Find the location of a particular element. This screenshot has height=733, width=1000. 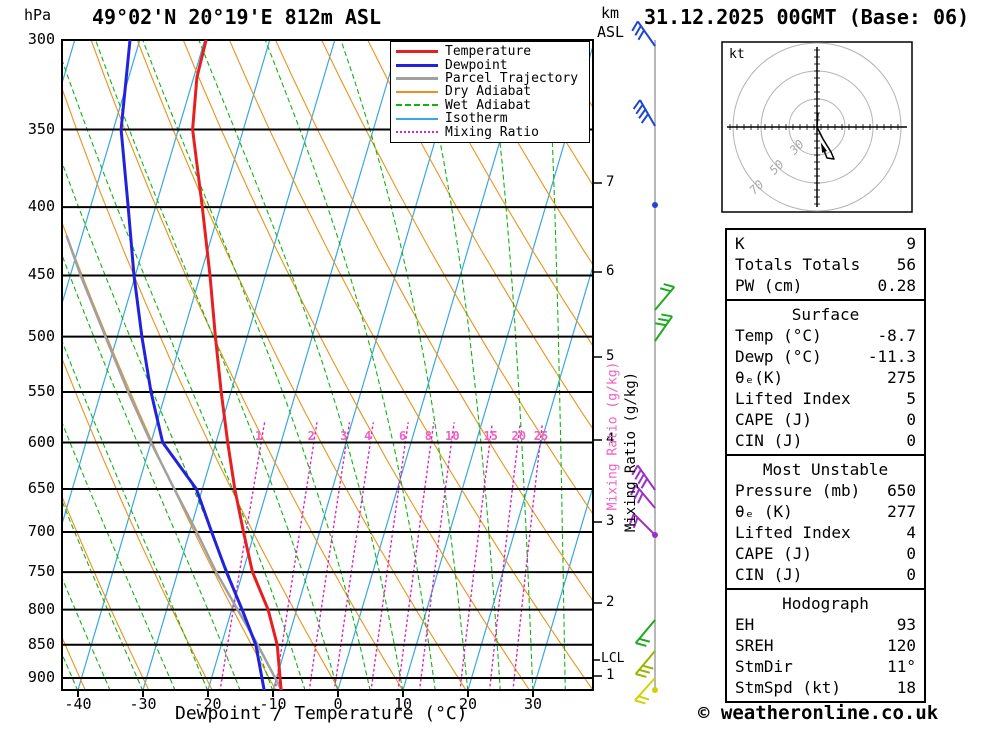

pressure-tick-label: 550 is located at coordinates (41, 391).